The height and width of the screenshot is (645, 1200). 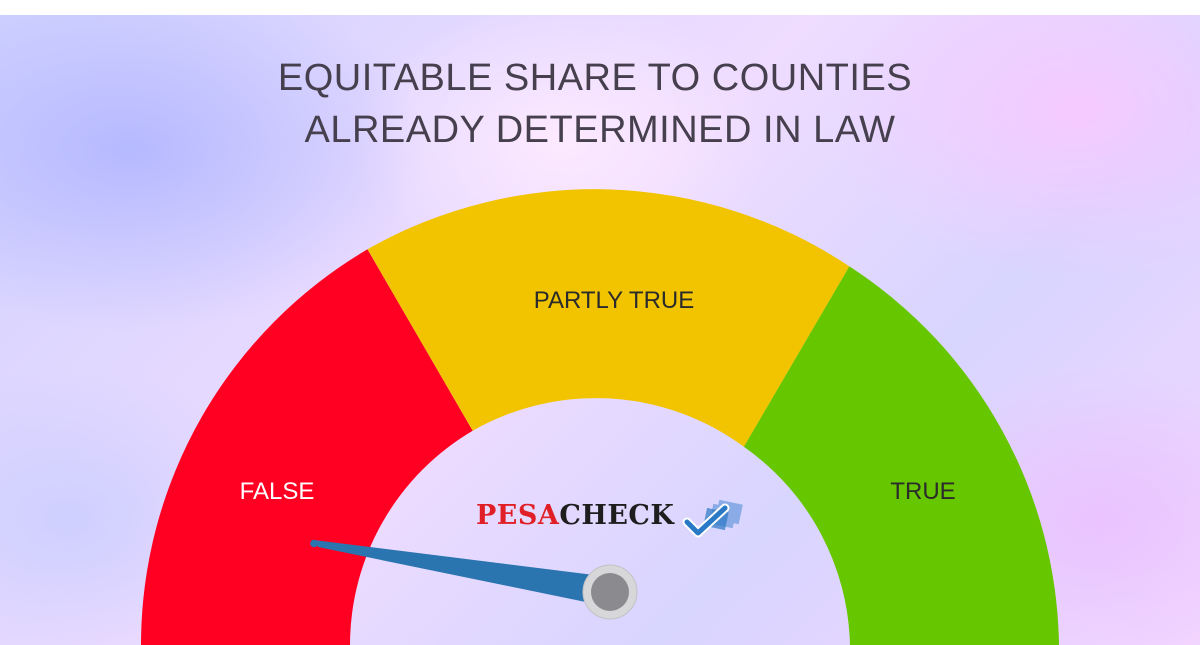 I want to click on logo-text-pesa: PESA, so click(x=518, y=515).